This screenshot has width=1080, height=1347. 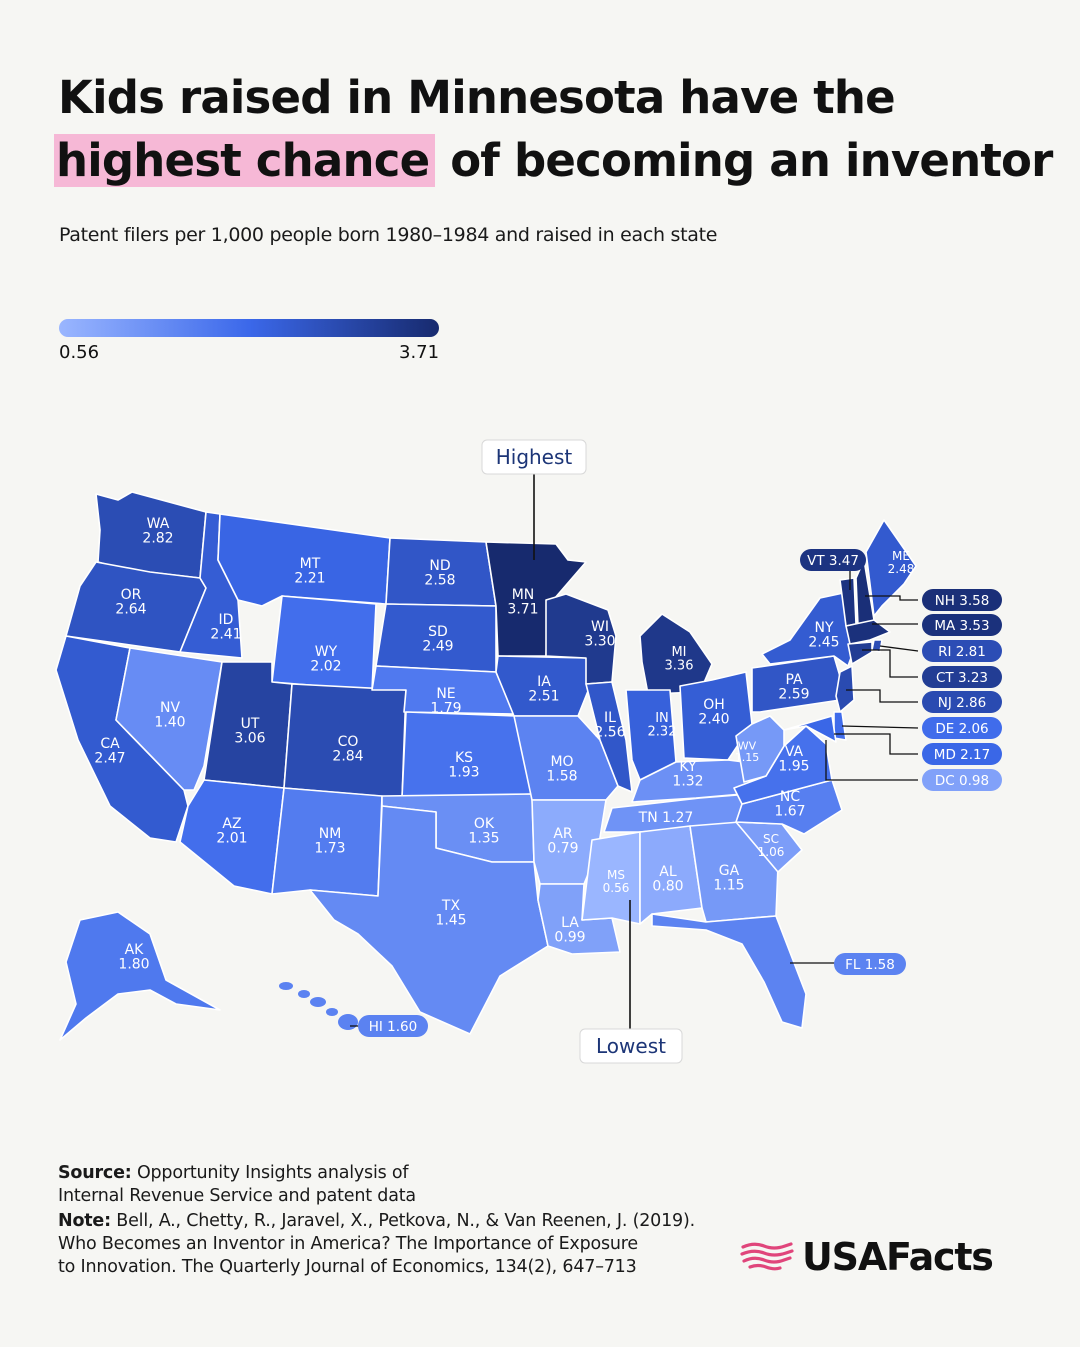 I want to click on state-label-ar: AR 0.79, so click(x=562, y=841).